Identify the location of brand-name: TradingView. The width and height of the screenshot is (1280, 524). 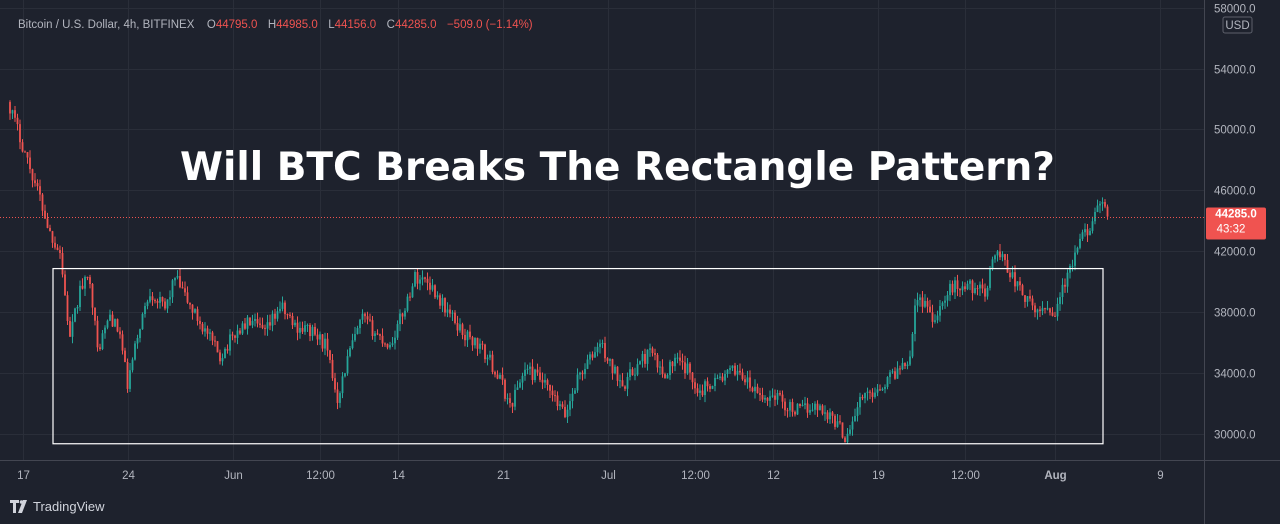
(69, 506).